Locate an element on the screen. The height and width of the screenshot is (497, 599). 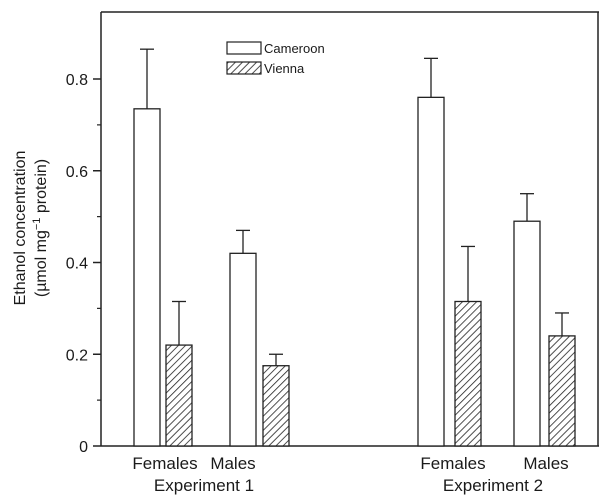
legend-swatch-cameroon is located at coordinates (244, 48).